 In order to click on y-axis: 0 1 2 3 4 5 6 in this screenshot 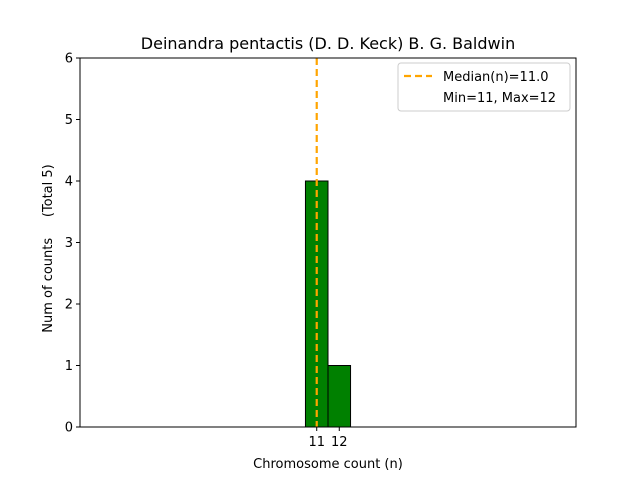, I will do `click(72, 244)`.